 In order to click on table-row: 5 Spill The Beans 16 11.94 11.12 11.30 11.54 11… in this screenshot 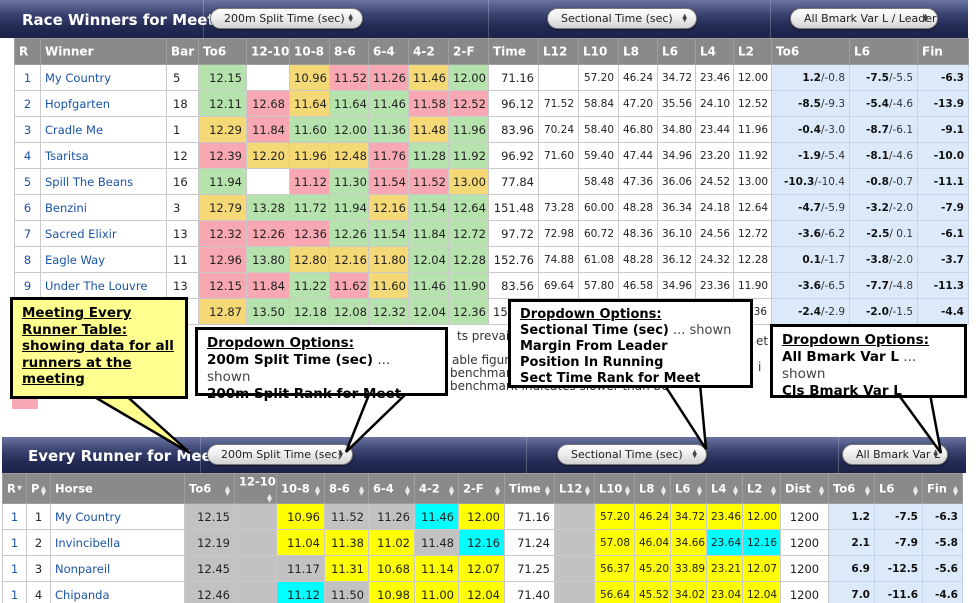, I will do `click(491, 181)`.